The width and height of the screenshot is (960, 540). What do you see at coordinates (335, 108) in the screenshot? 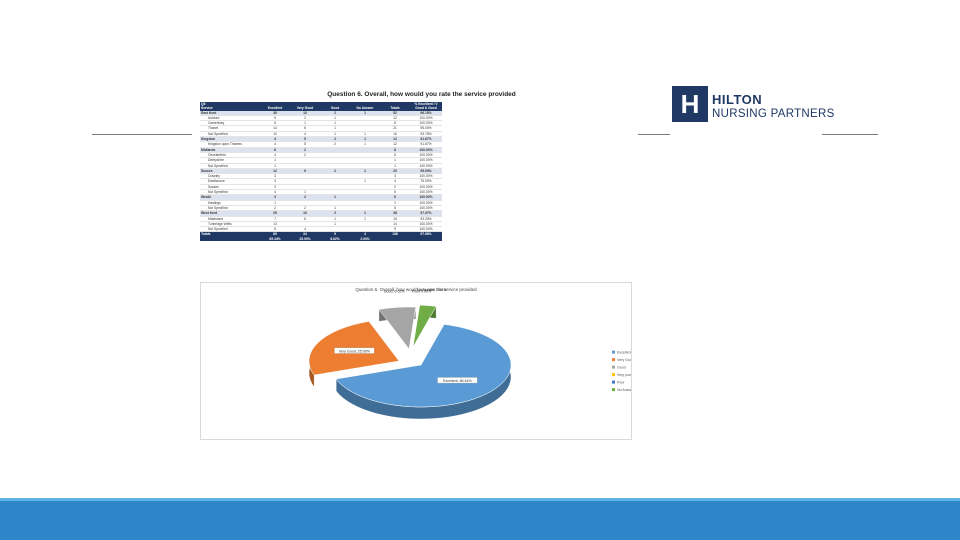
I see `table-header-cell: Good` at bounding box center [335, 108].